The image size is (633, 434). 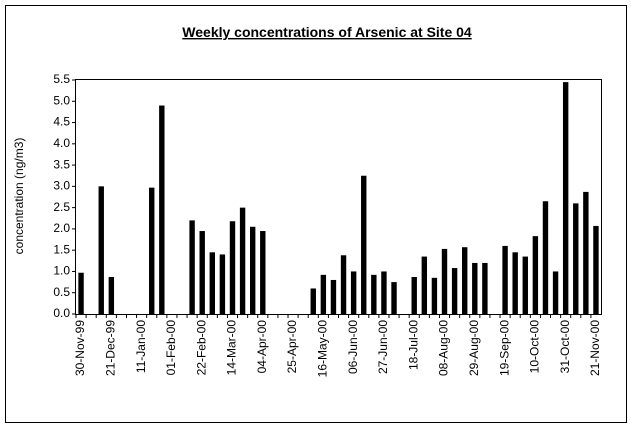 I want to click on y-tick-label: 5.5, so click(x=61, y=79).